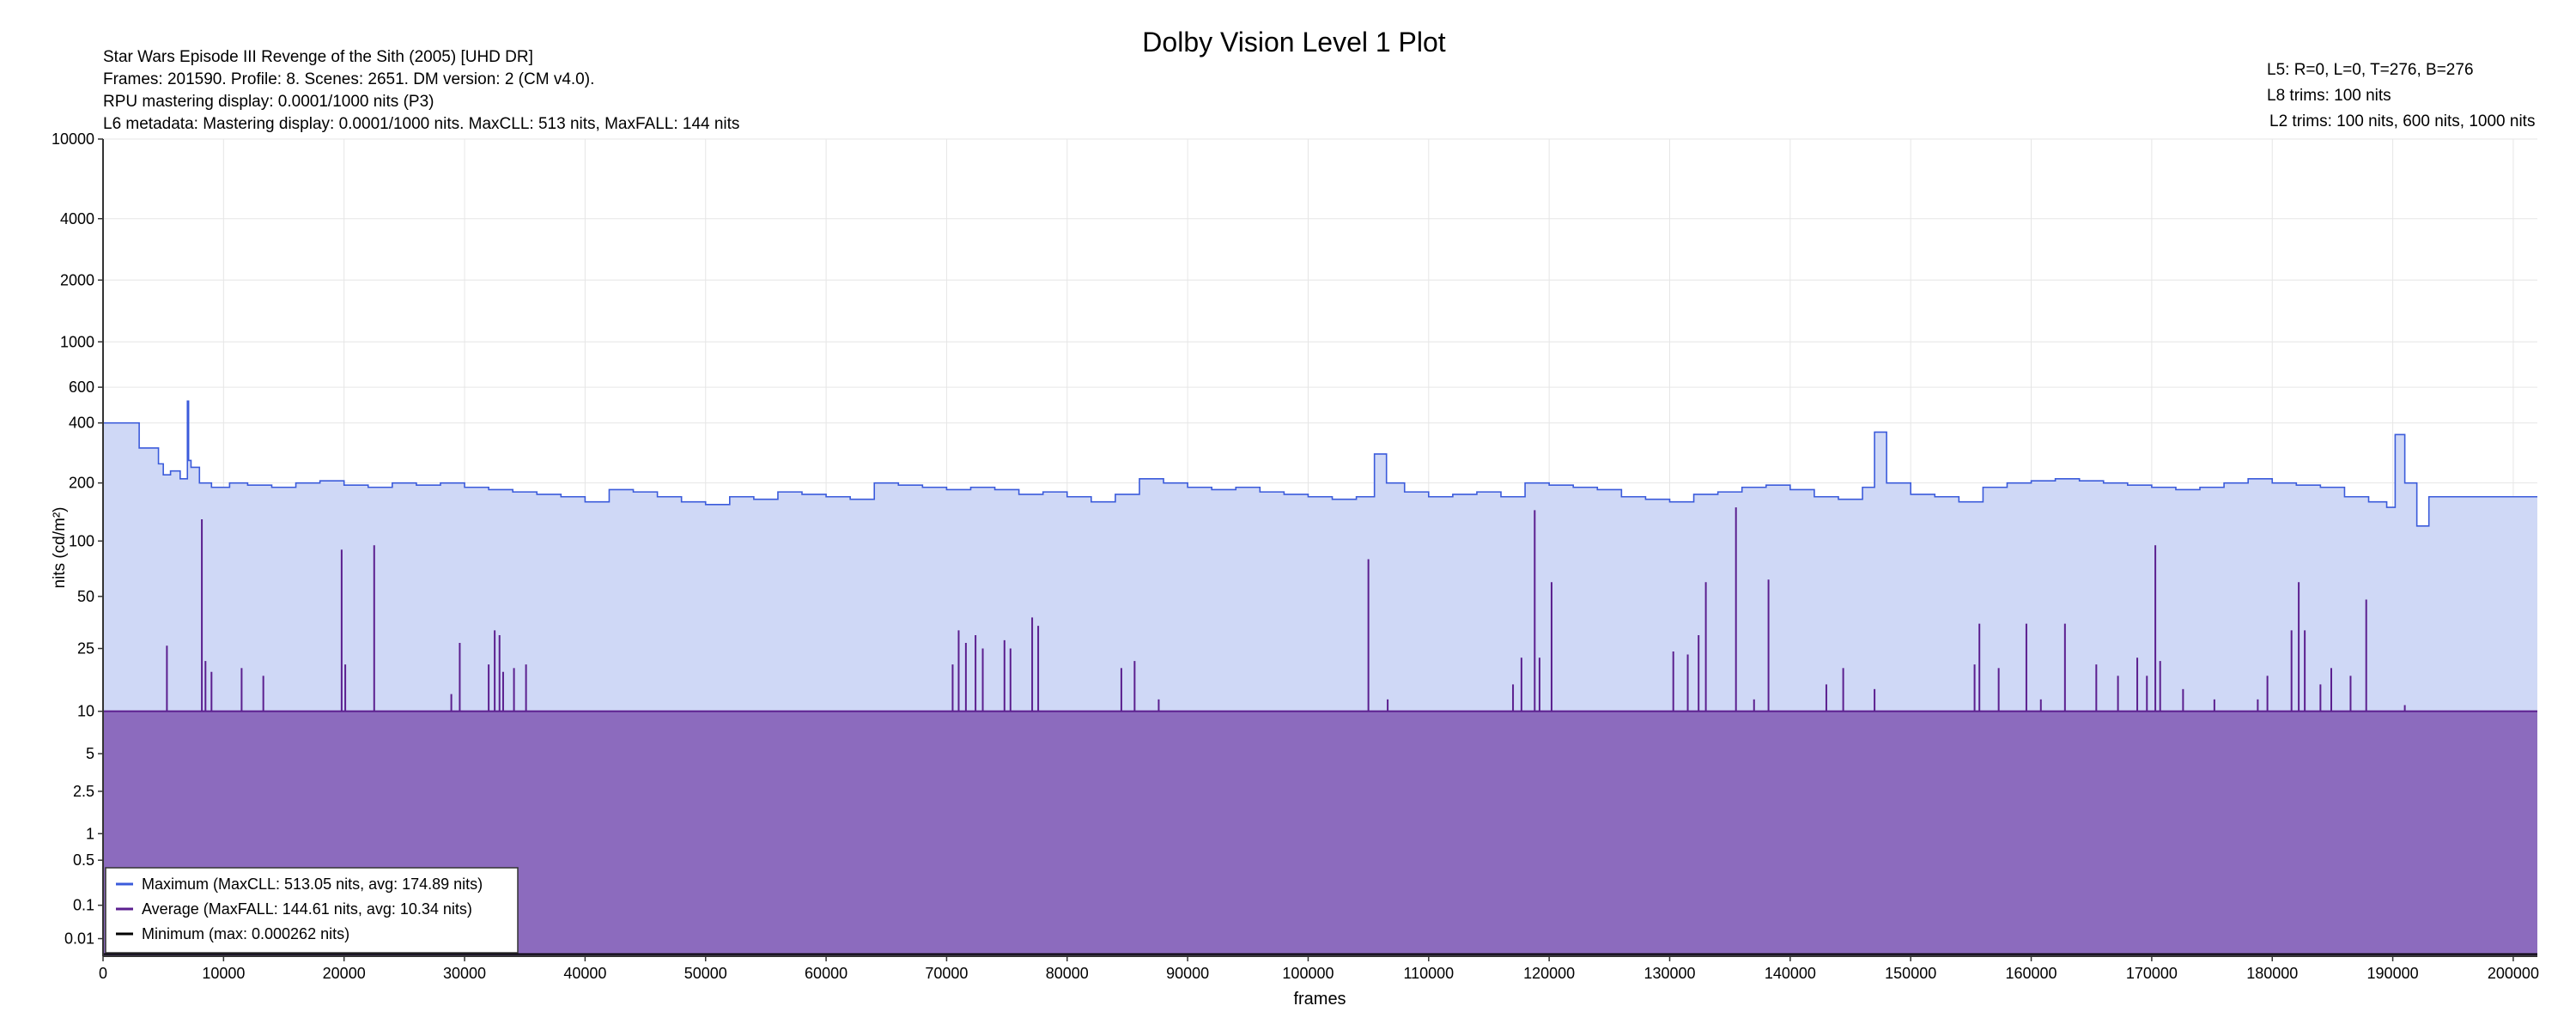 This screenshot has width=2576, height=1030. Describe the element at coordinates (2393, 973) in the screenshot. I see `x-tick-label-19: 190000` at that location.